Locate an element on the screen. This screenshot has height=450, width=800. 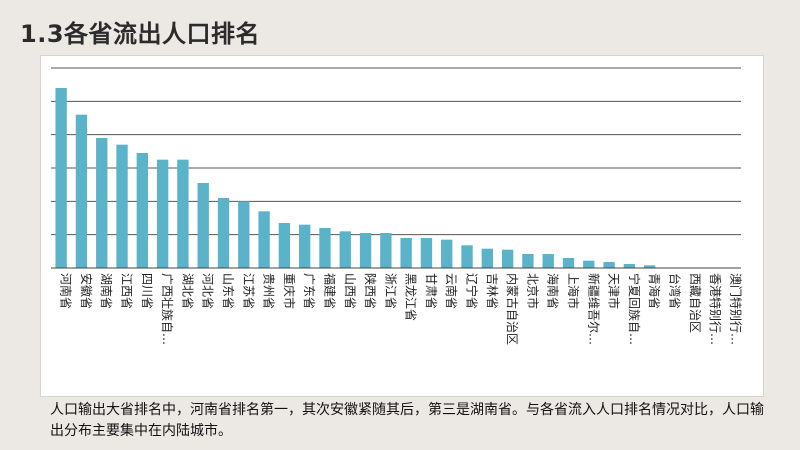
category-label-7: 湖北省 is located at coordinates (187, 291).